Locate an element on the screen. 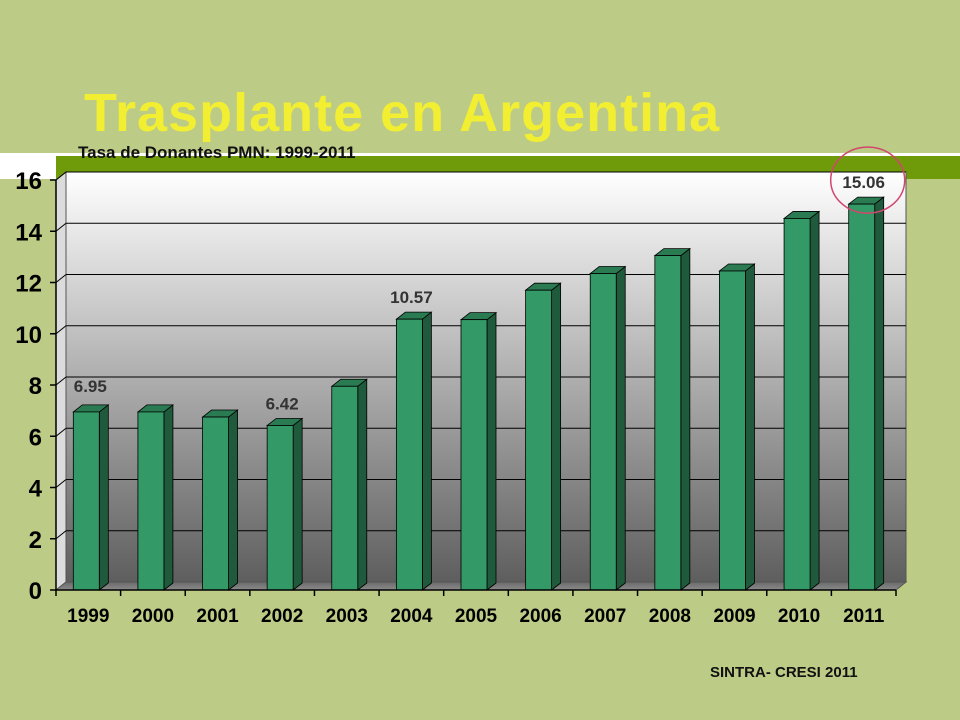 The height and width of the screenshot is (720, 960). x-tick-label: 2008 is located at coordinates (670, 616).